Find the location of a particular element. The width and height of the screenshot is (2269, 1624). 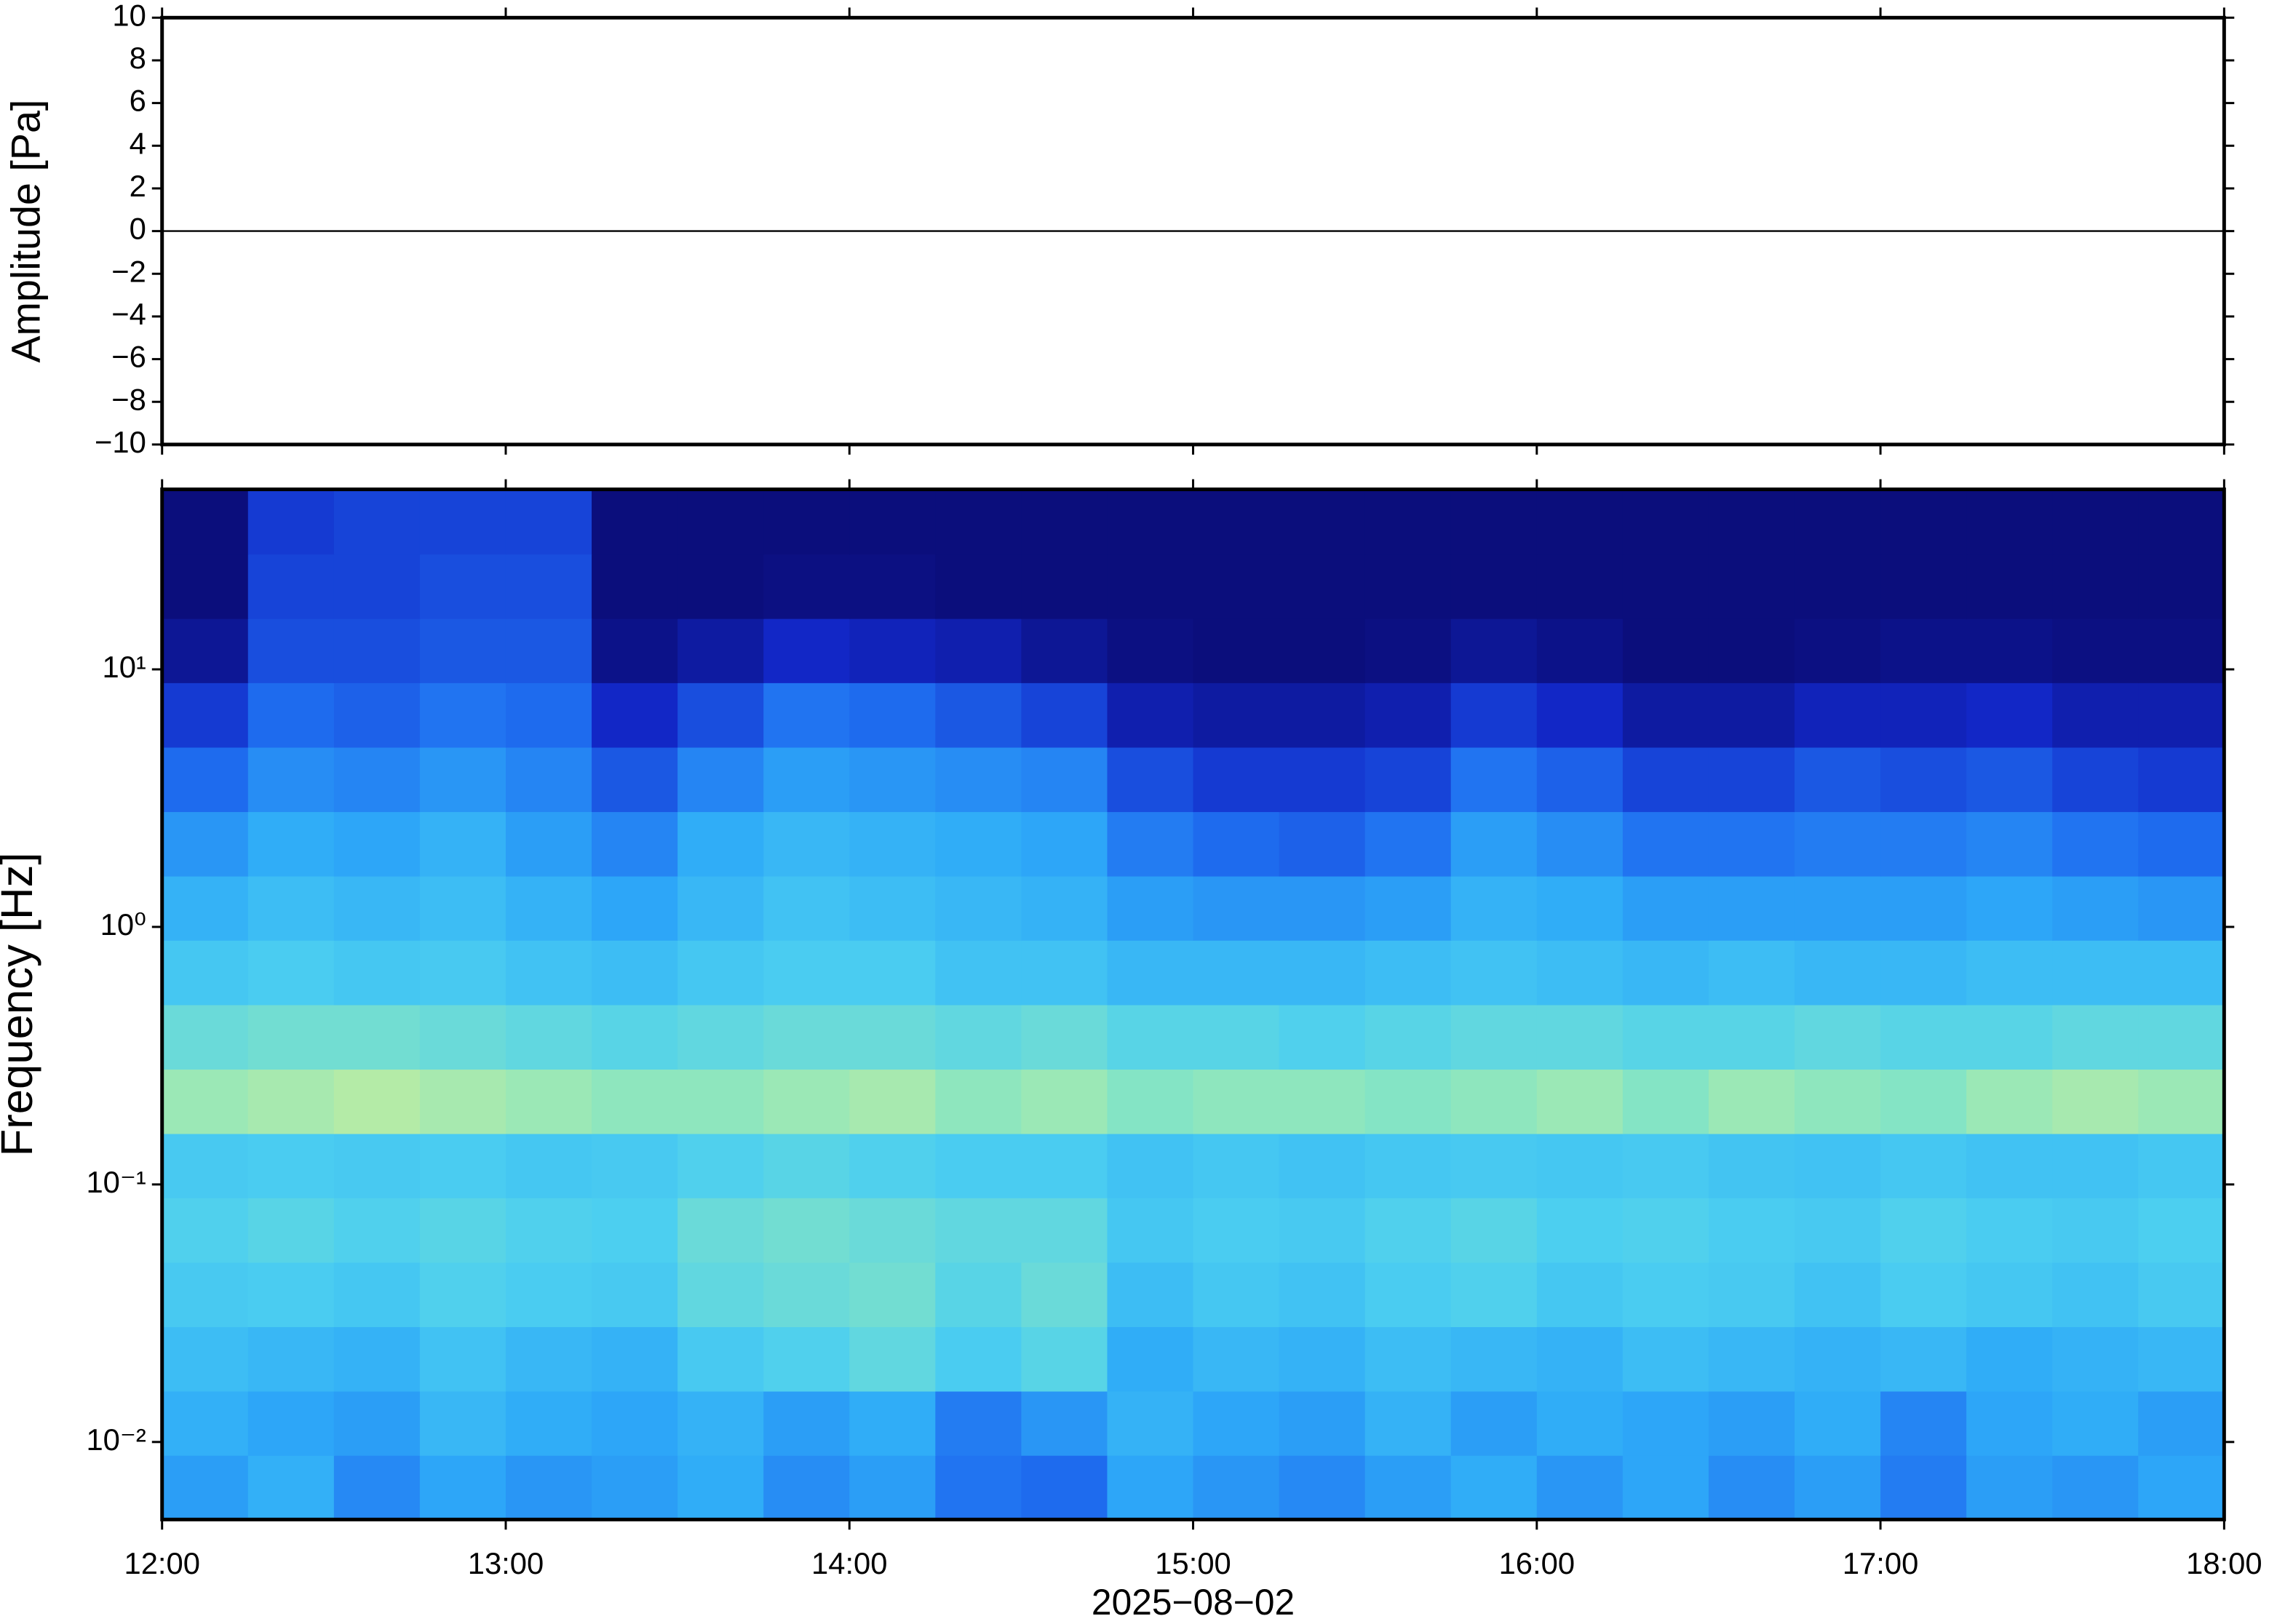

x-tick-label: 16:00 is located at coordinates (1537, 1563).